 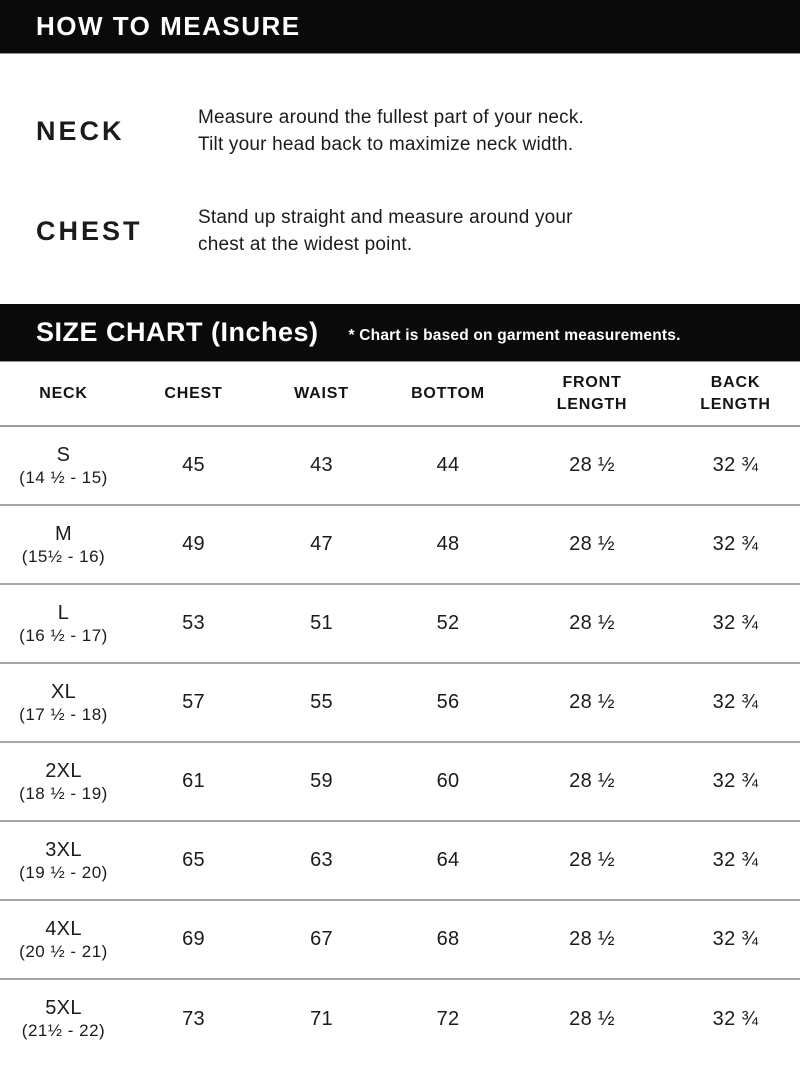 I want to click on size-label: XL, so click(x=63, y=691).